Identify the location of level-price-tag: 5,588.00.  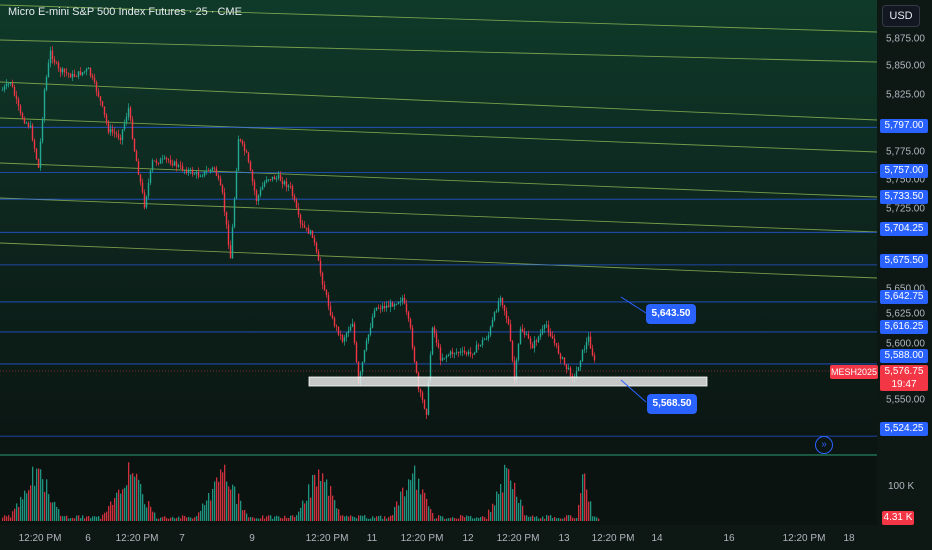
(904, 356).